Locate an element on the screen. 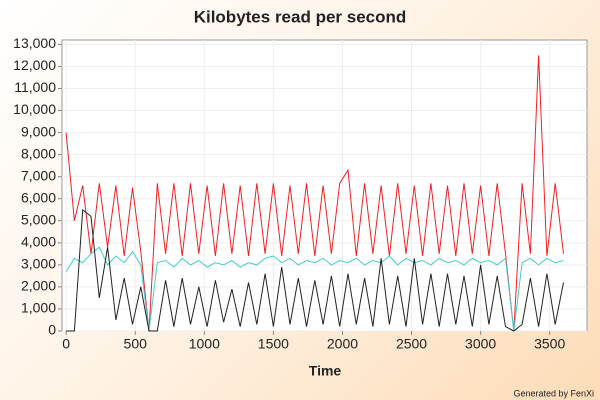 The height and width of the screenshot is (400, 600). y-tick-label: 12,000 is located at coordinates (34, 65).